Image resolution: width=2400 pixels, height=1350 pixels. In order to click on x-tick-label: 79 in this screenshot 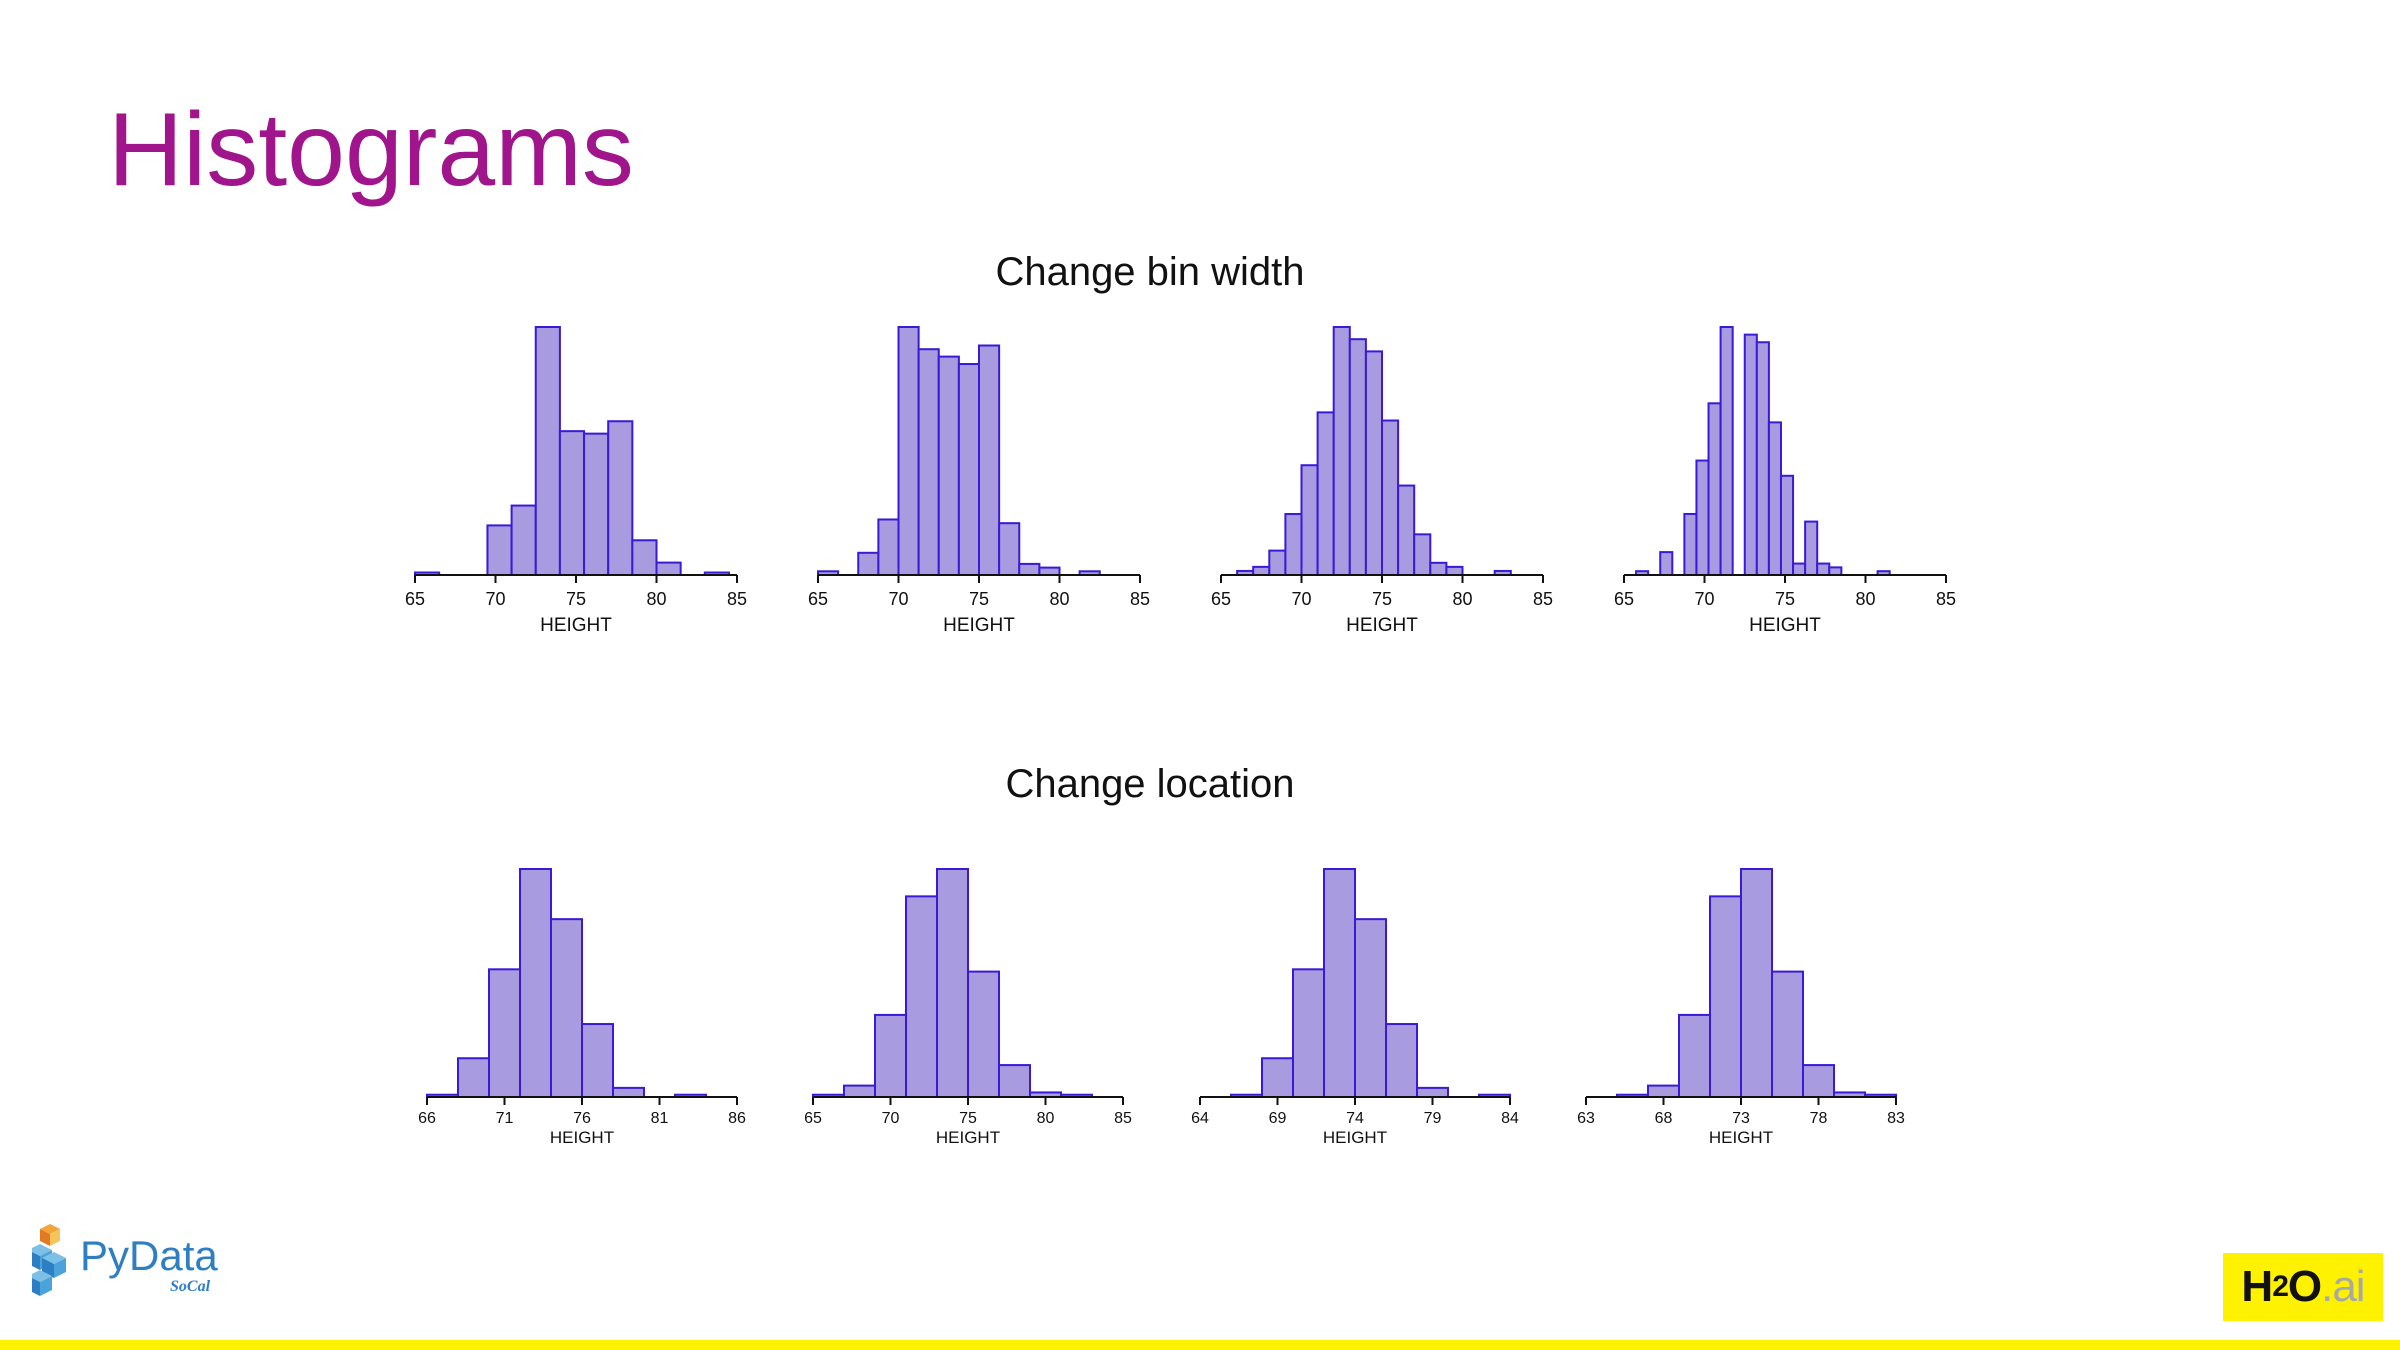, I will do `click(1433, 1118)`.